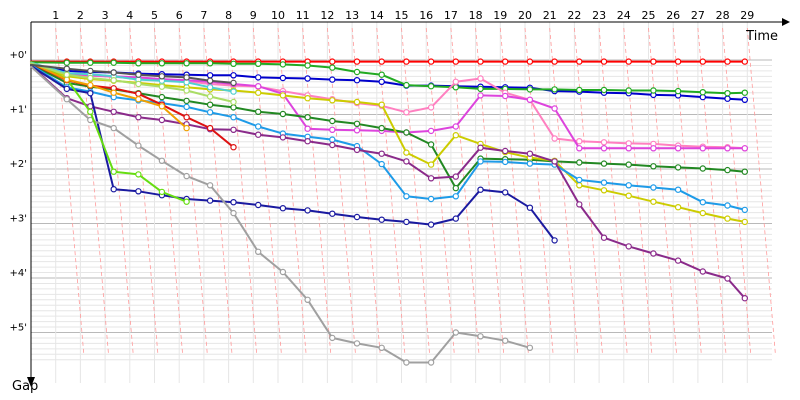 This screenshot has width=800, height=400. Describe the element at coordinates (25, 386) in the screenshot. I see `y-axis-title: Gap` at that location.